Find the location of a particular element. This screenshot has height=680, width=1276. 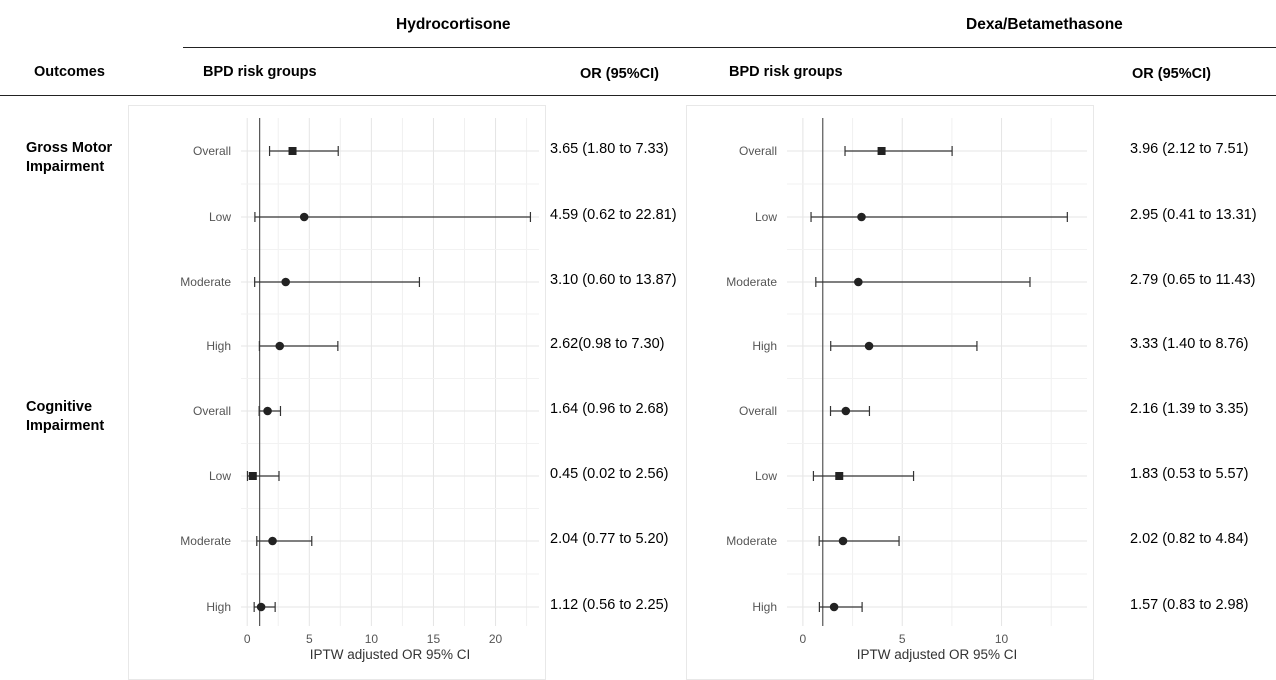

or-ci-value: 2.79 (0.65 to 11.43) is located at coordinates (1193, 280).